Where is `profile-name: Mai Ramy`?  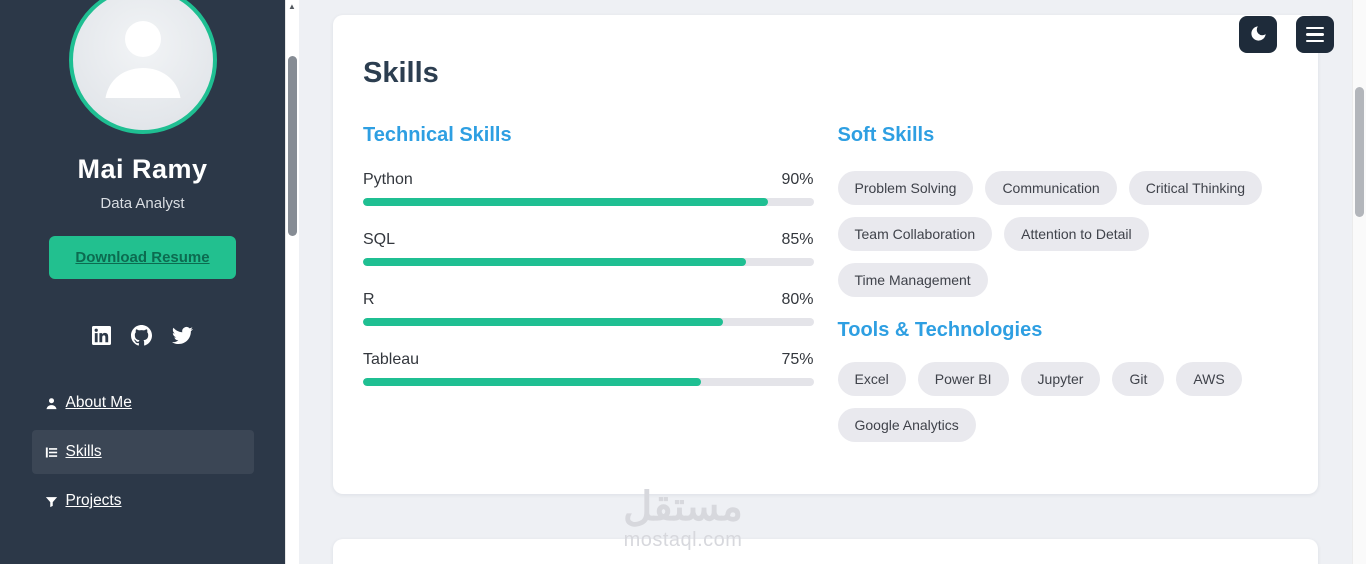
profile-name: Mai Ramy is located at coordinates (142, 169).